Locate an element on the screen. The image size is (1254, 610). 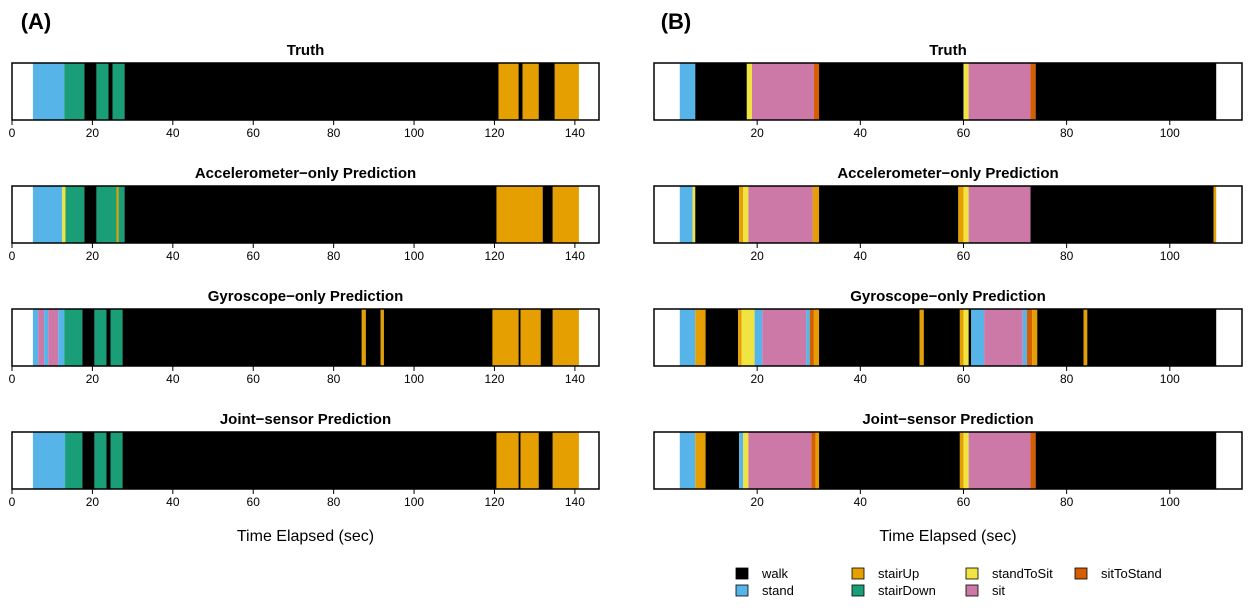
x-tick-label: 0 is located at coordinates (12, 379).